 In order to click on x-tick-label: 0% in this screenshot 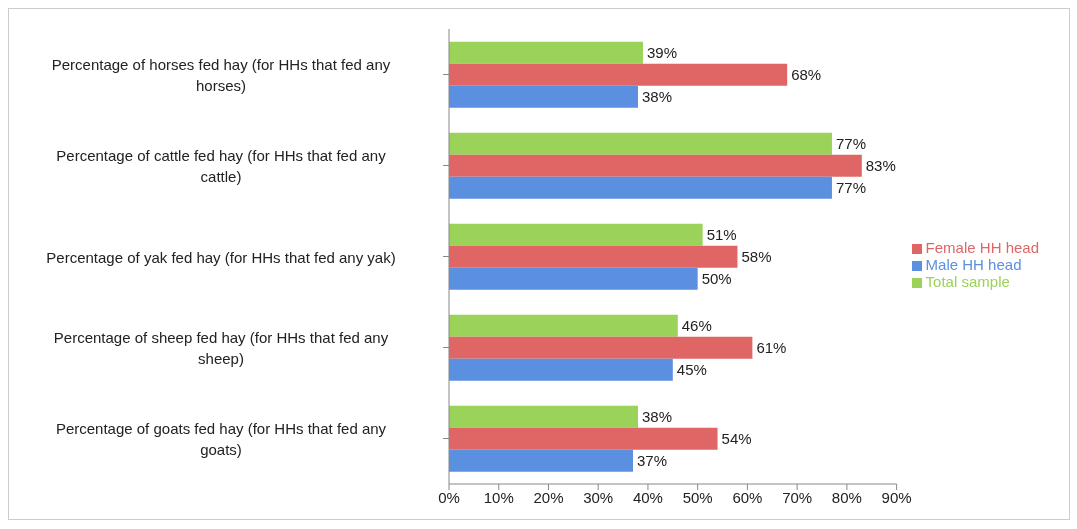, I will do `click(449, 497)`.